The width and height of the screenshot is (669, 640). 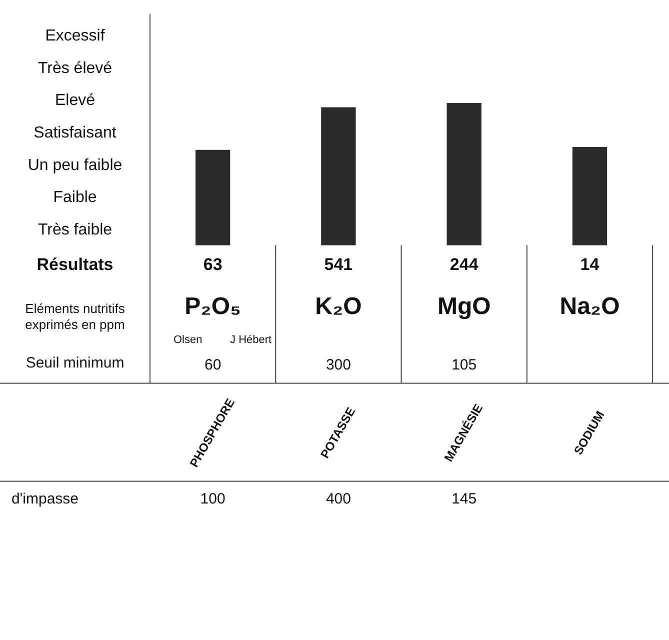 What do you see at coordinates (75, 230) in the screenshot?
I see `text: Très faible` at bounding box center [75, 230].